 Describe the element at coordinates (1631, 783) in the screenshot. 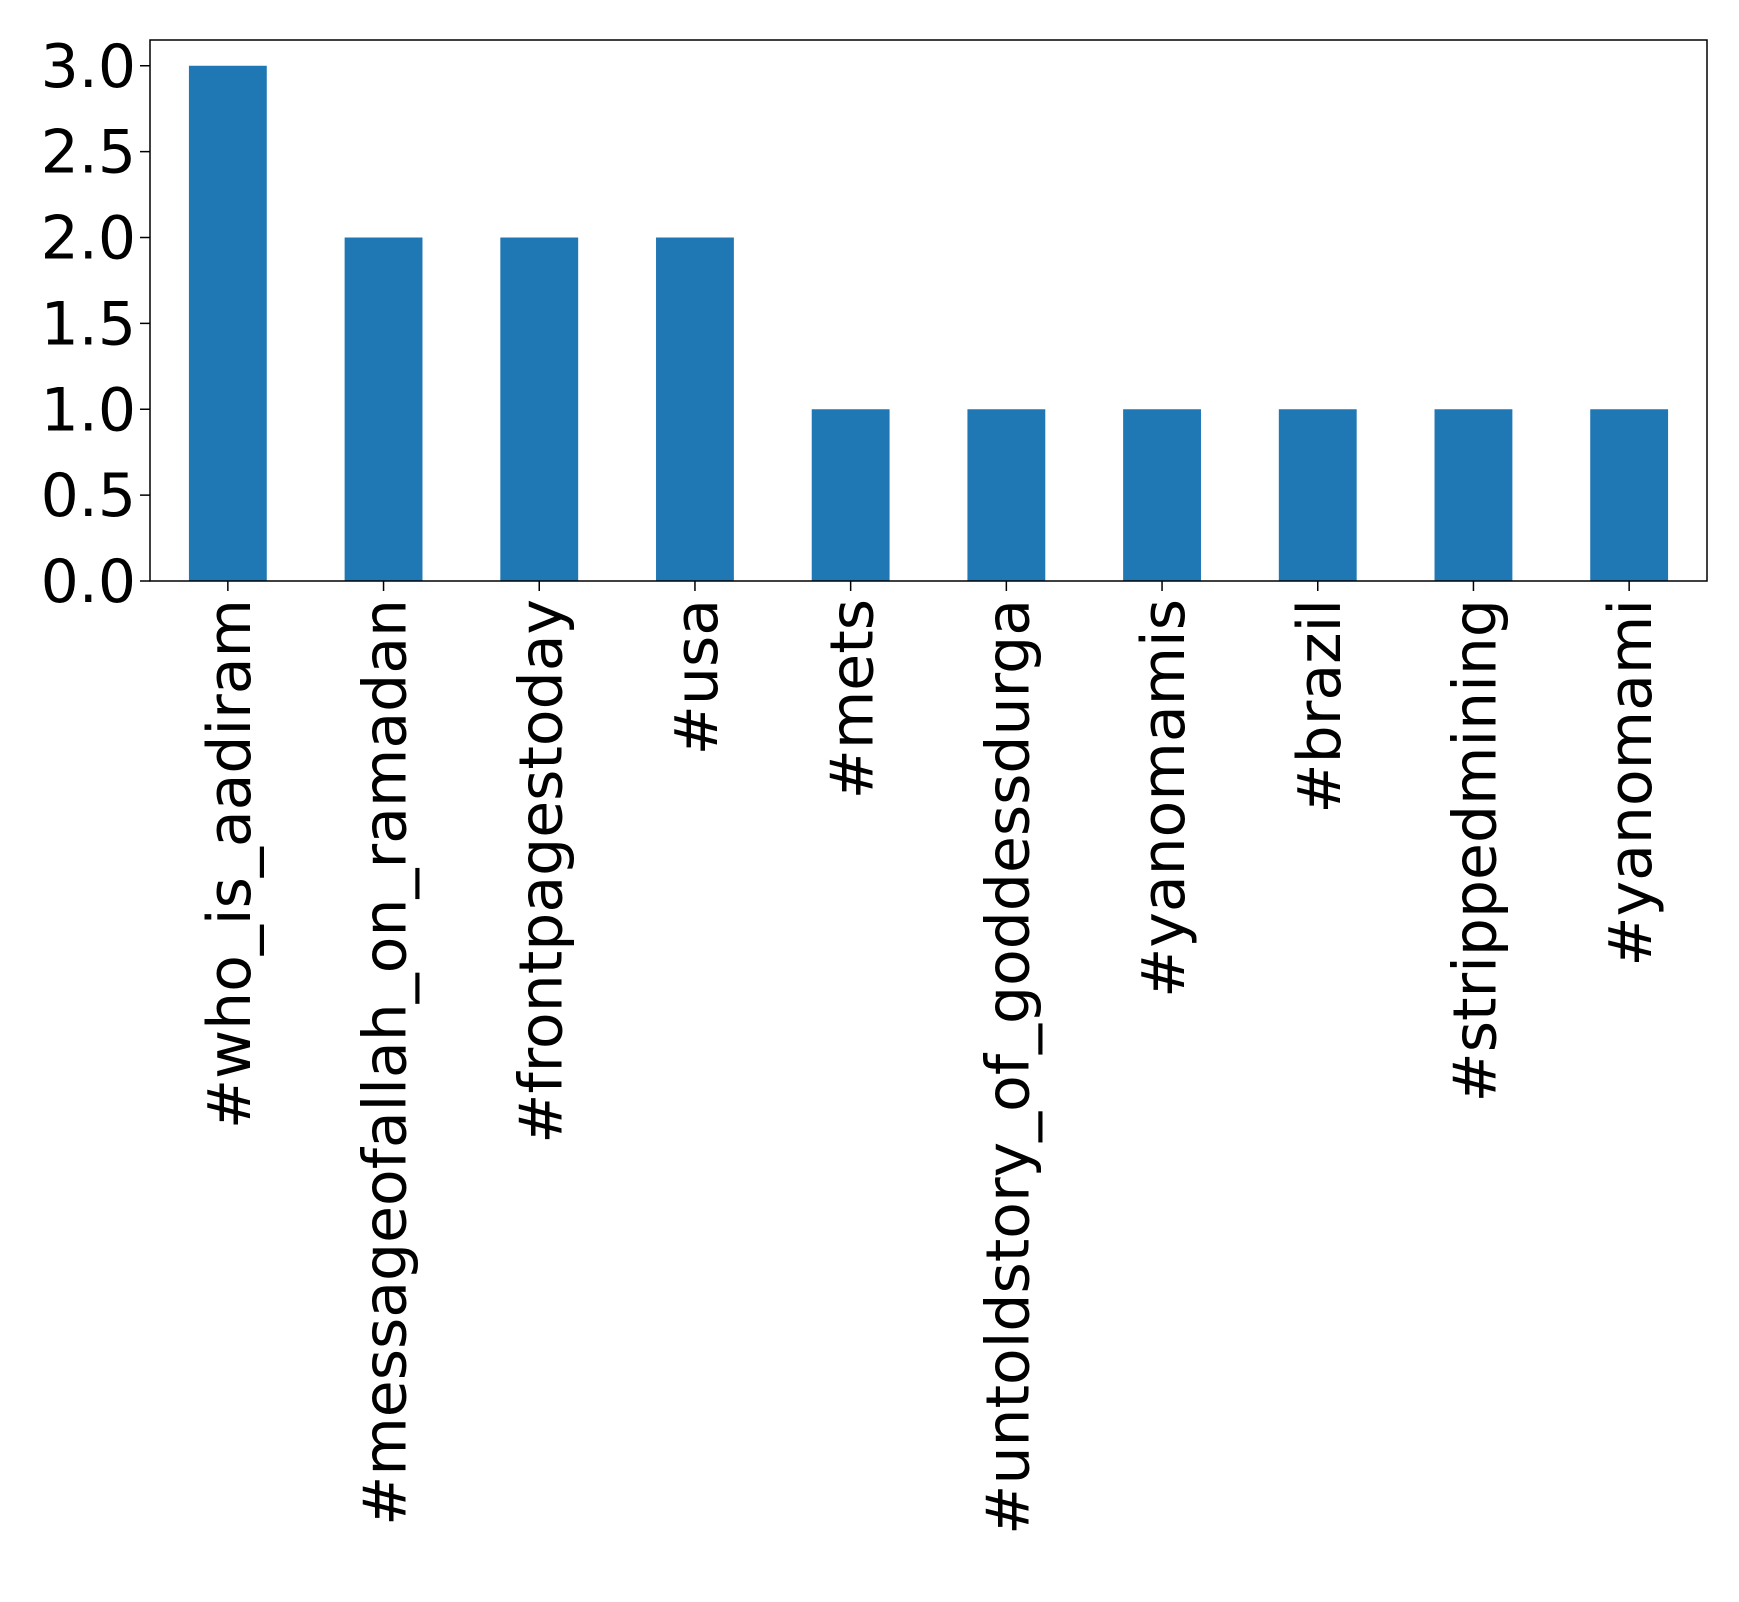

I see `x-tick-label-9: #yanomami` at that location.